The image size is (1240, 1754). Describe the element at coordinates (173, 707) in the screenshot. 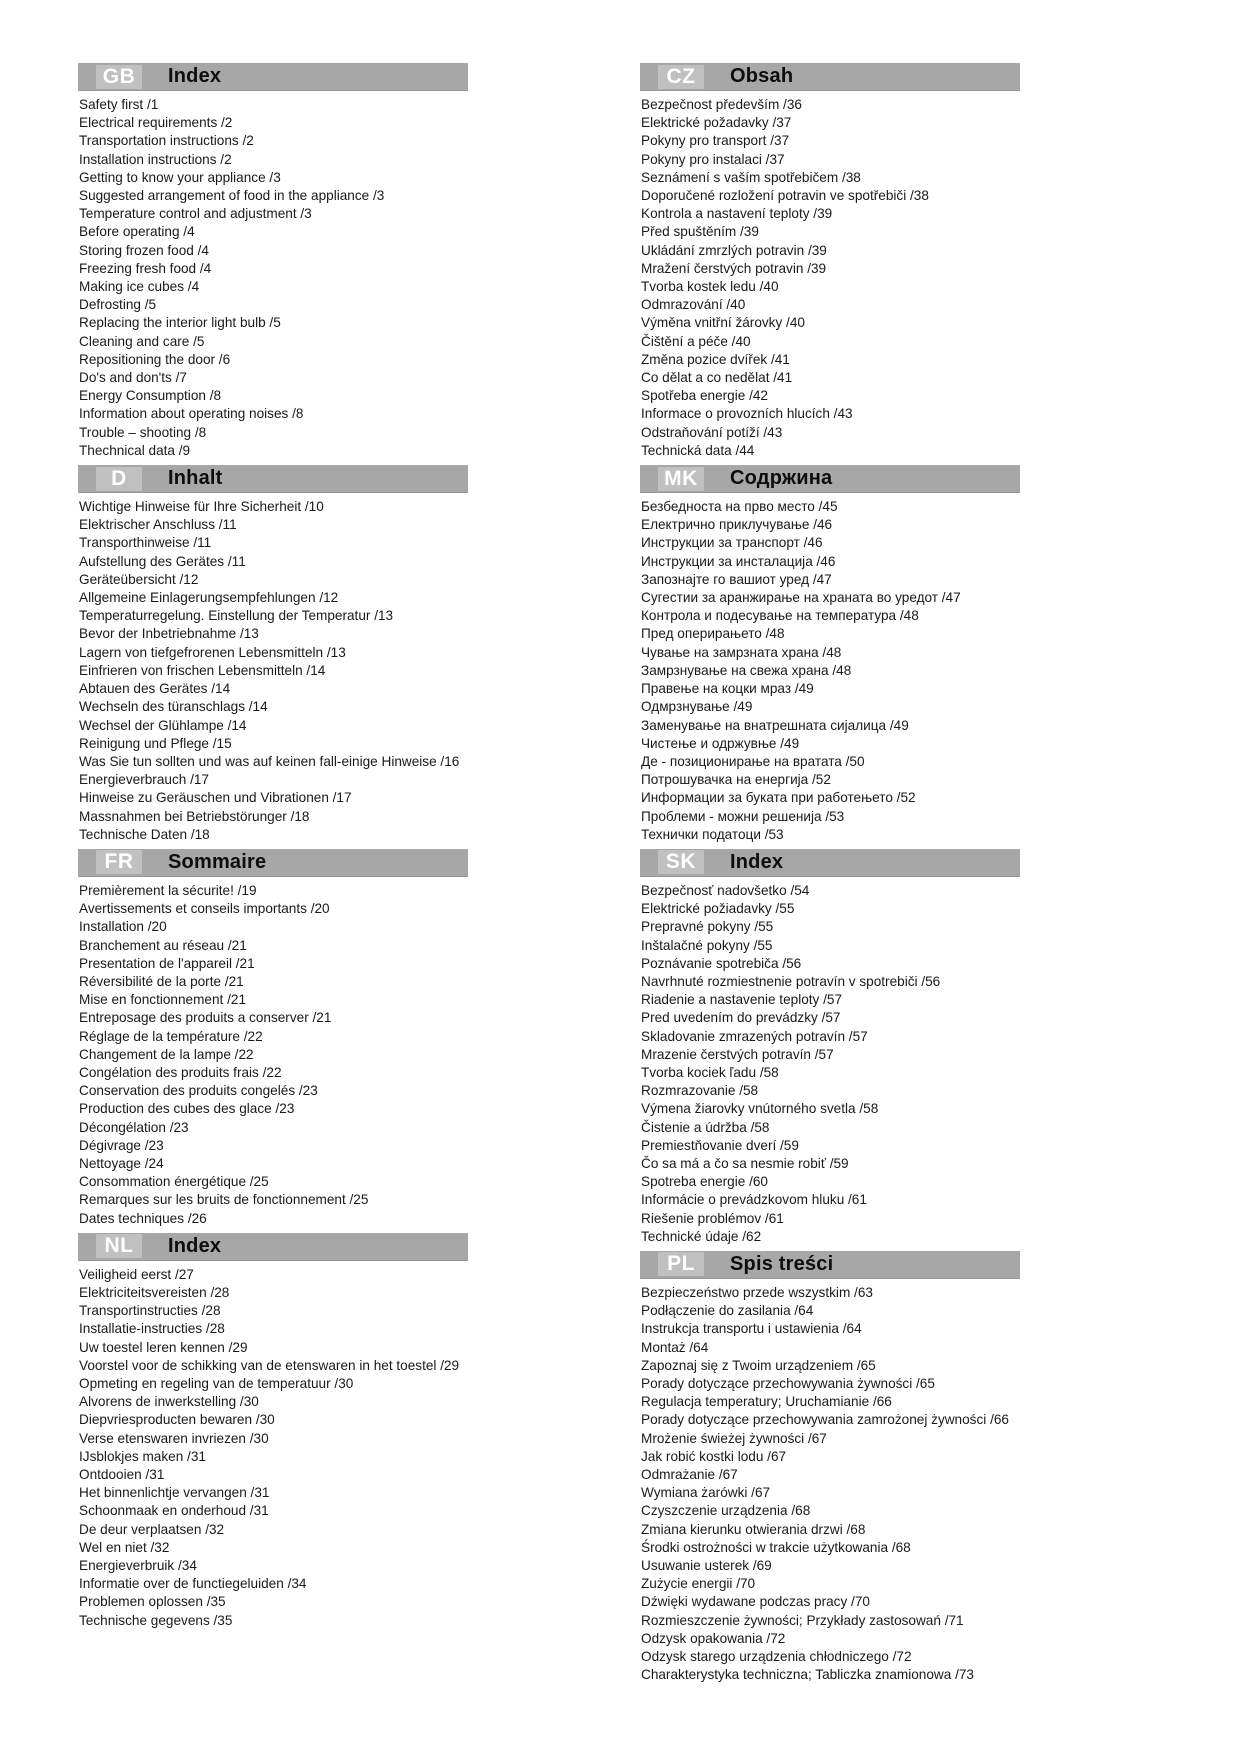

I see `toc-item: Wechseln des türanschlags /14` at that location.